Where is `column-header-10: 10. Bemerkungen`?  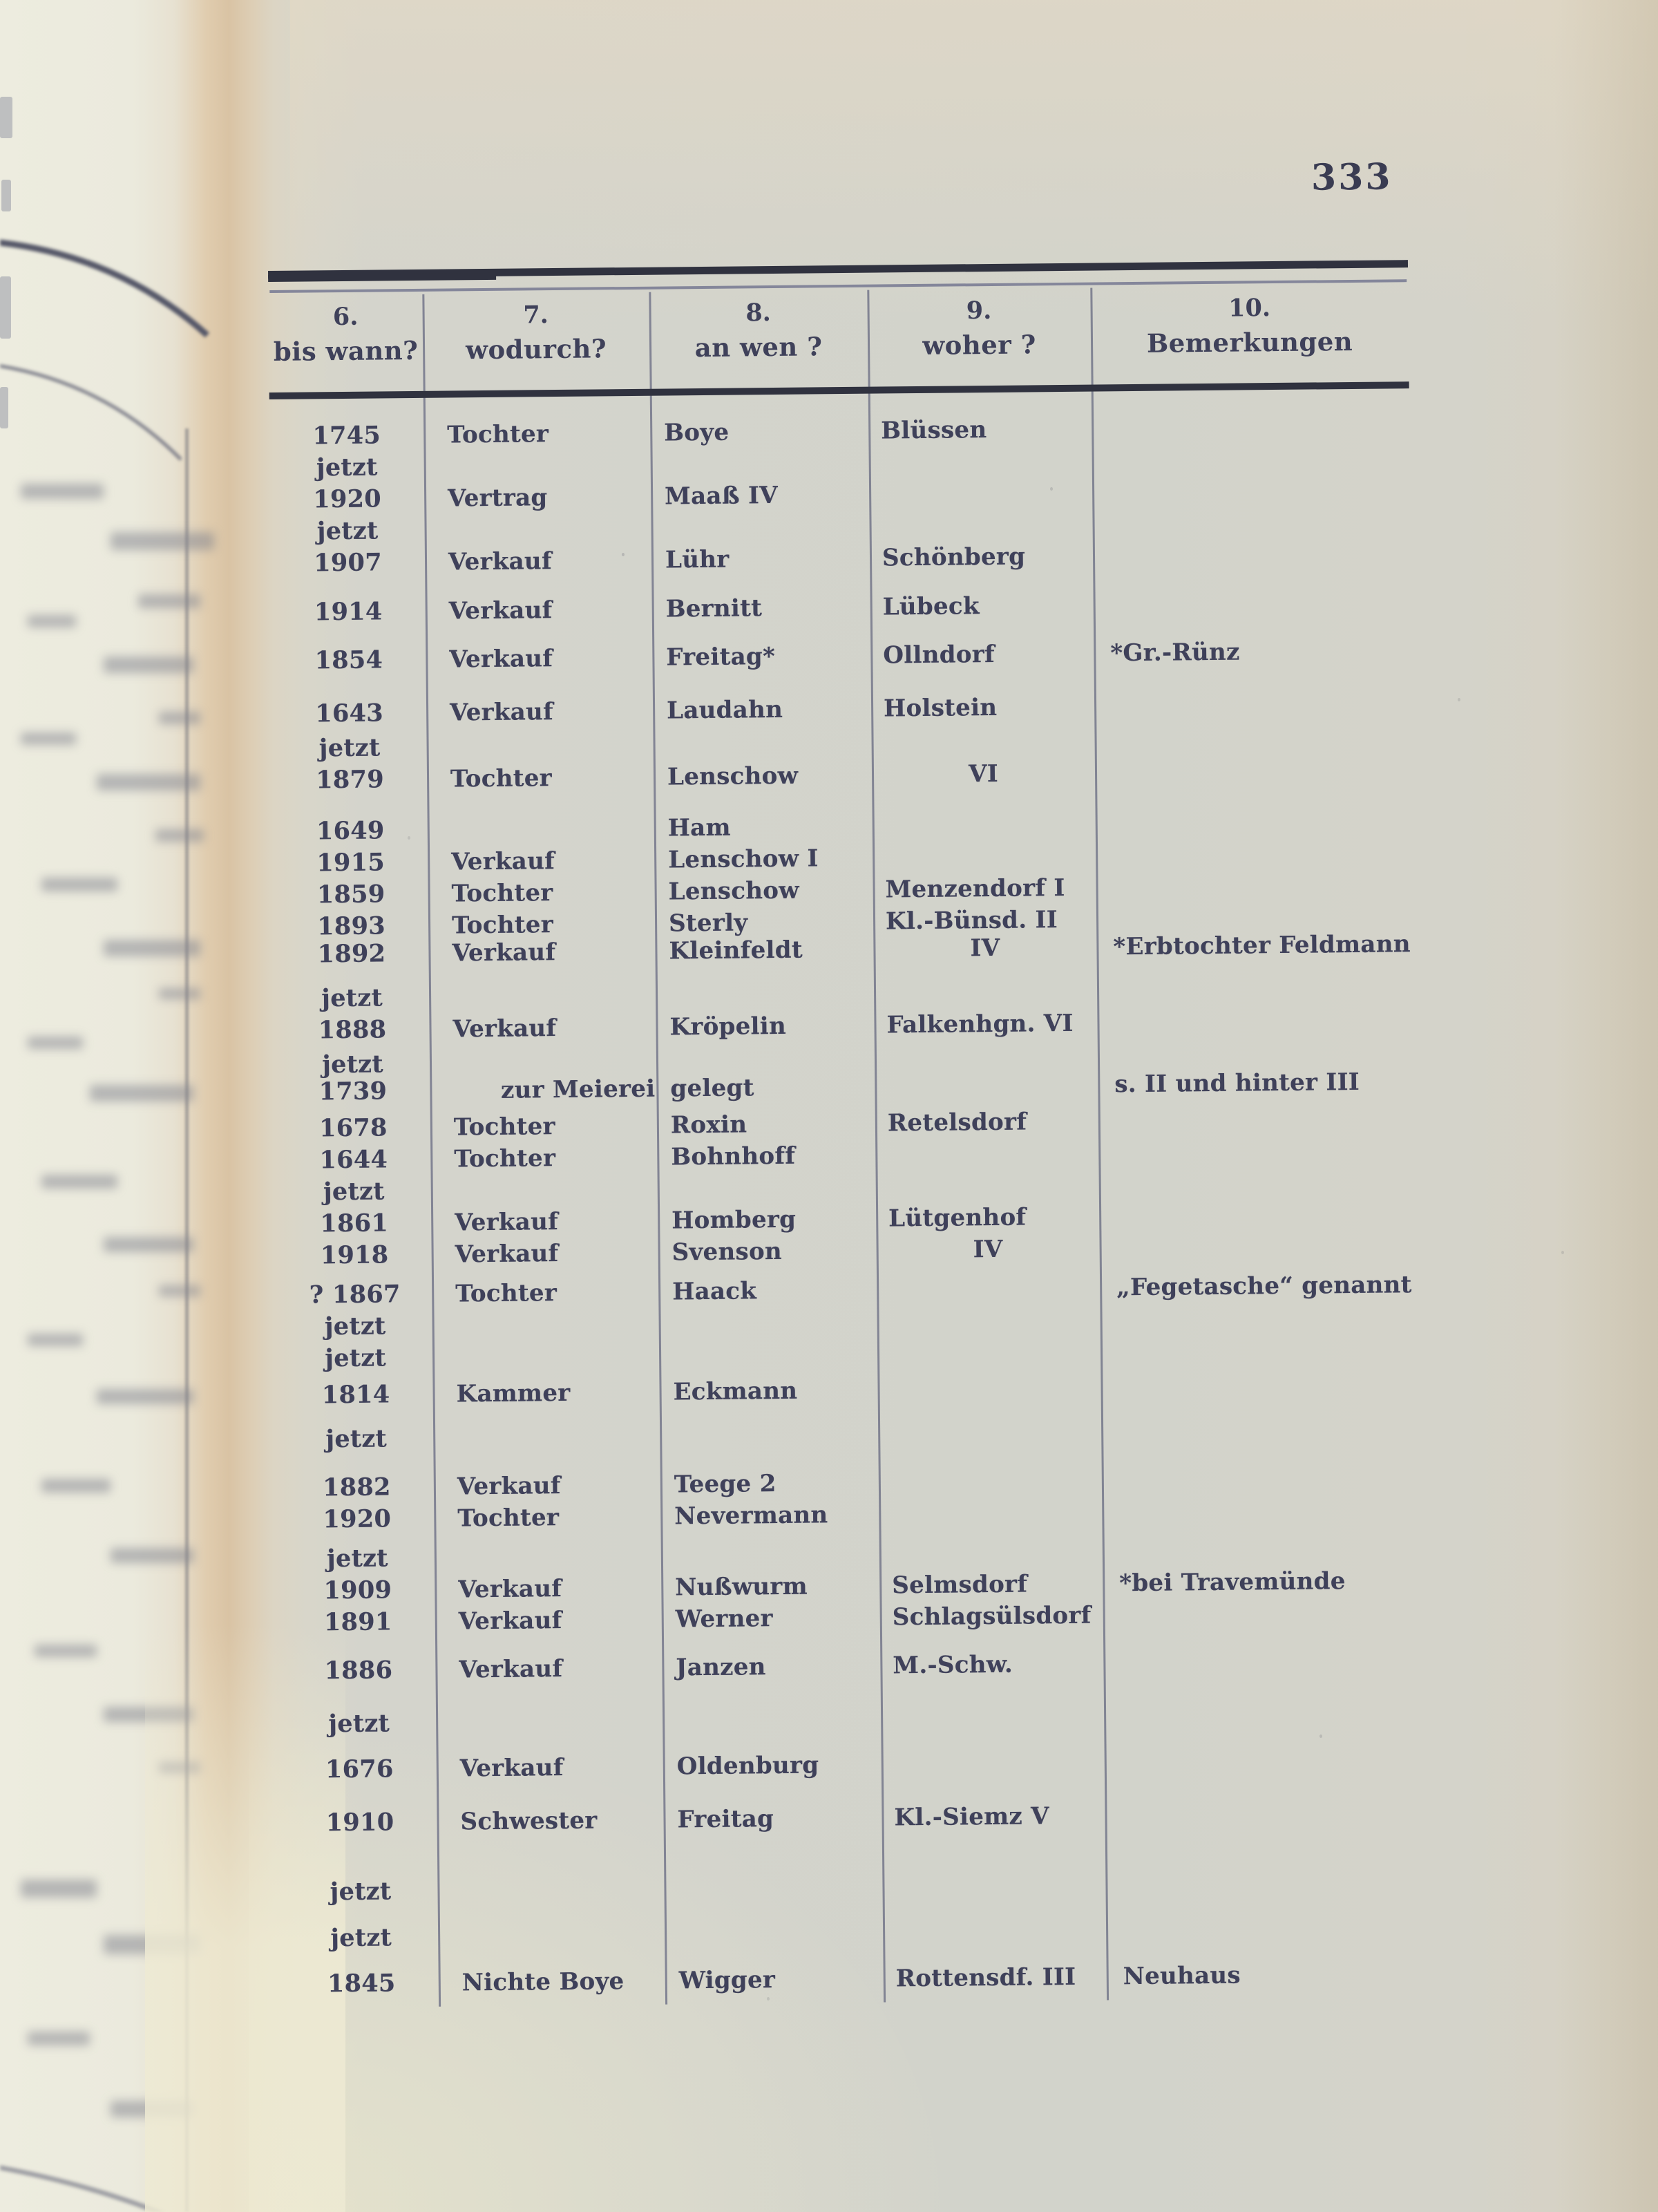
column-header-10: 10. Bemerkungen is located at coordinates (1249, 325).